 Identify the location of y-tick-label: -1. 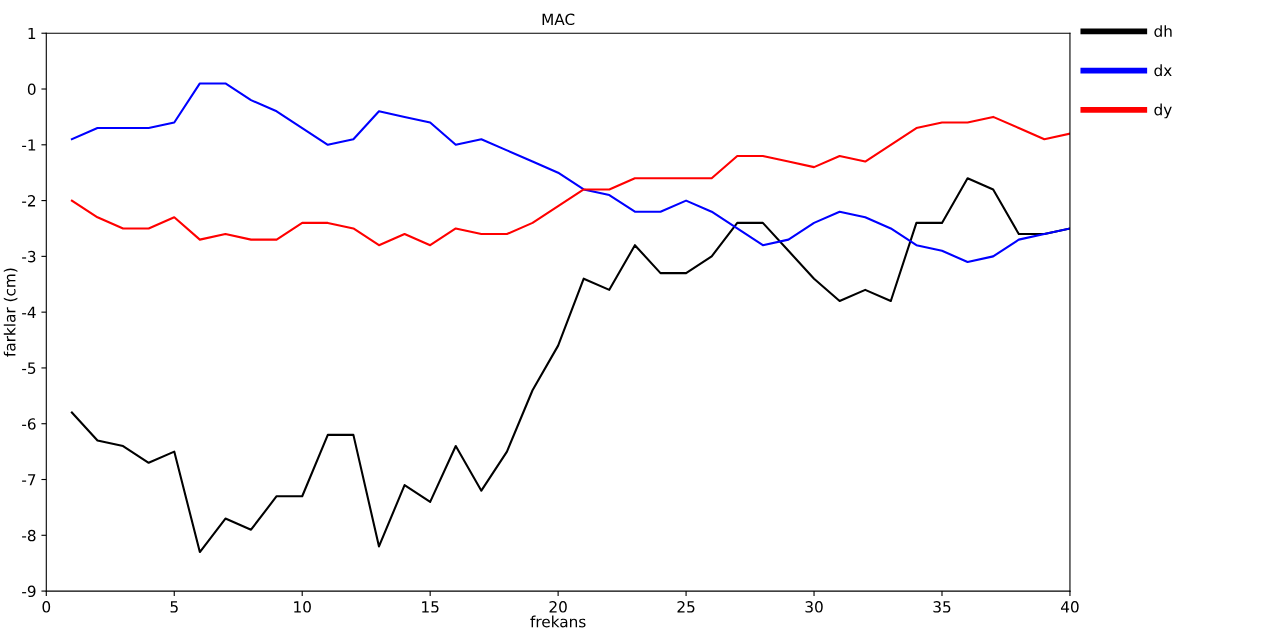
(29, 145).